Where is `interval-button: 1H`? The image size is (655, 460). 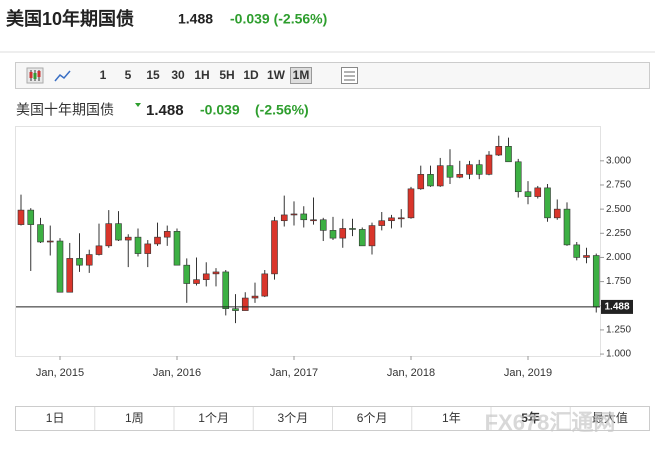 interval-button: 1H is located at coordinates (201, 75).